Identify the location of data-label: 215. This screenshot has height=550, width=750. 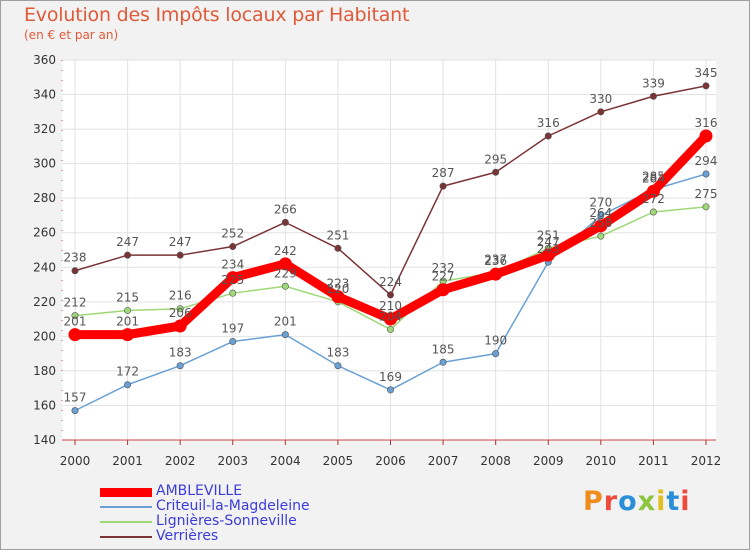
(127, 297).